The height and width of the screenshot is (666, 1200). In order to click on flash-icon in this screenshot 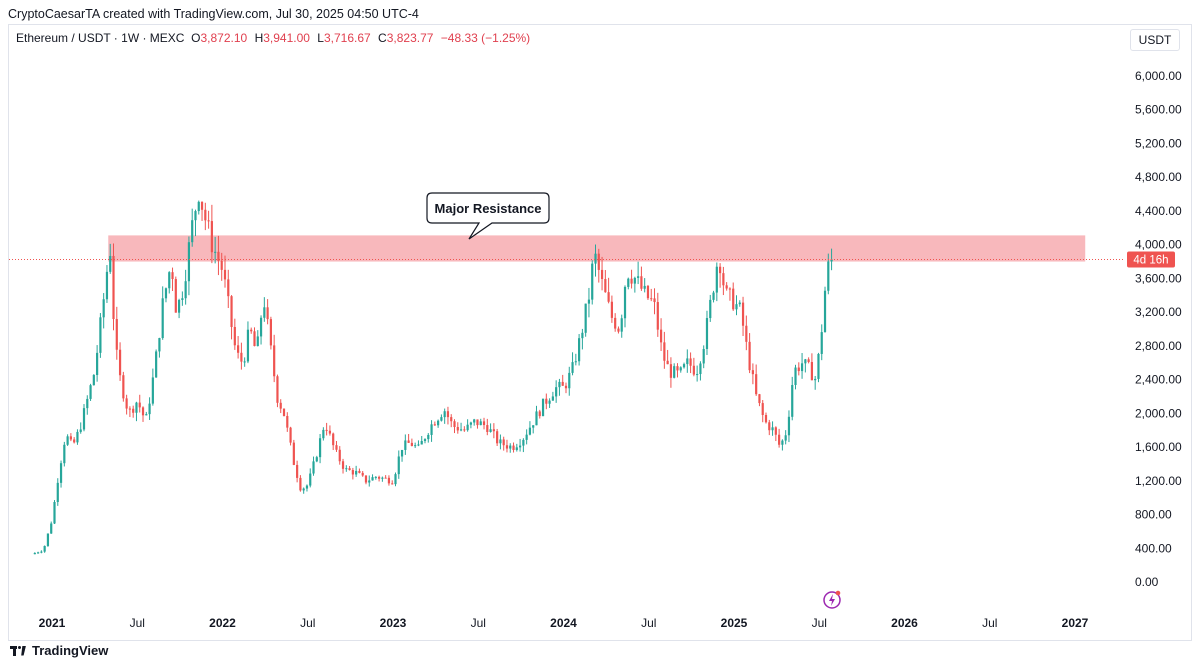, I will do `click(832, 600)`.